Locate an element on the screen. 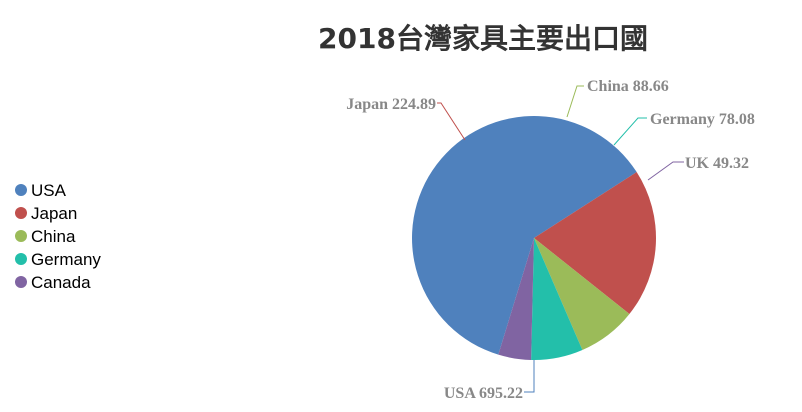 This screenshot has height=412, width=802. legend-label-usa: USA is located at coordinates (49, 190).